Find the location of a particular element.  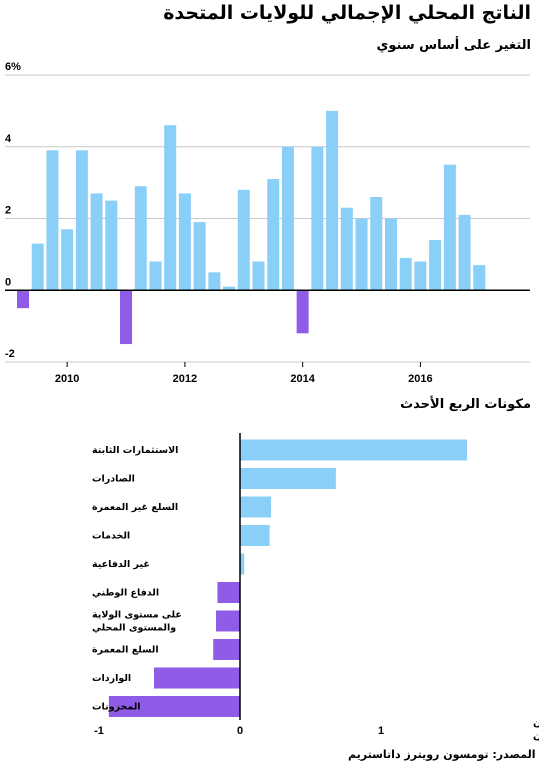

y-tick-label: 0 is located at coordinates (8, 282).